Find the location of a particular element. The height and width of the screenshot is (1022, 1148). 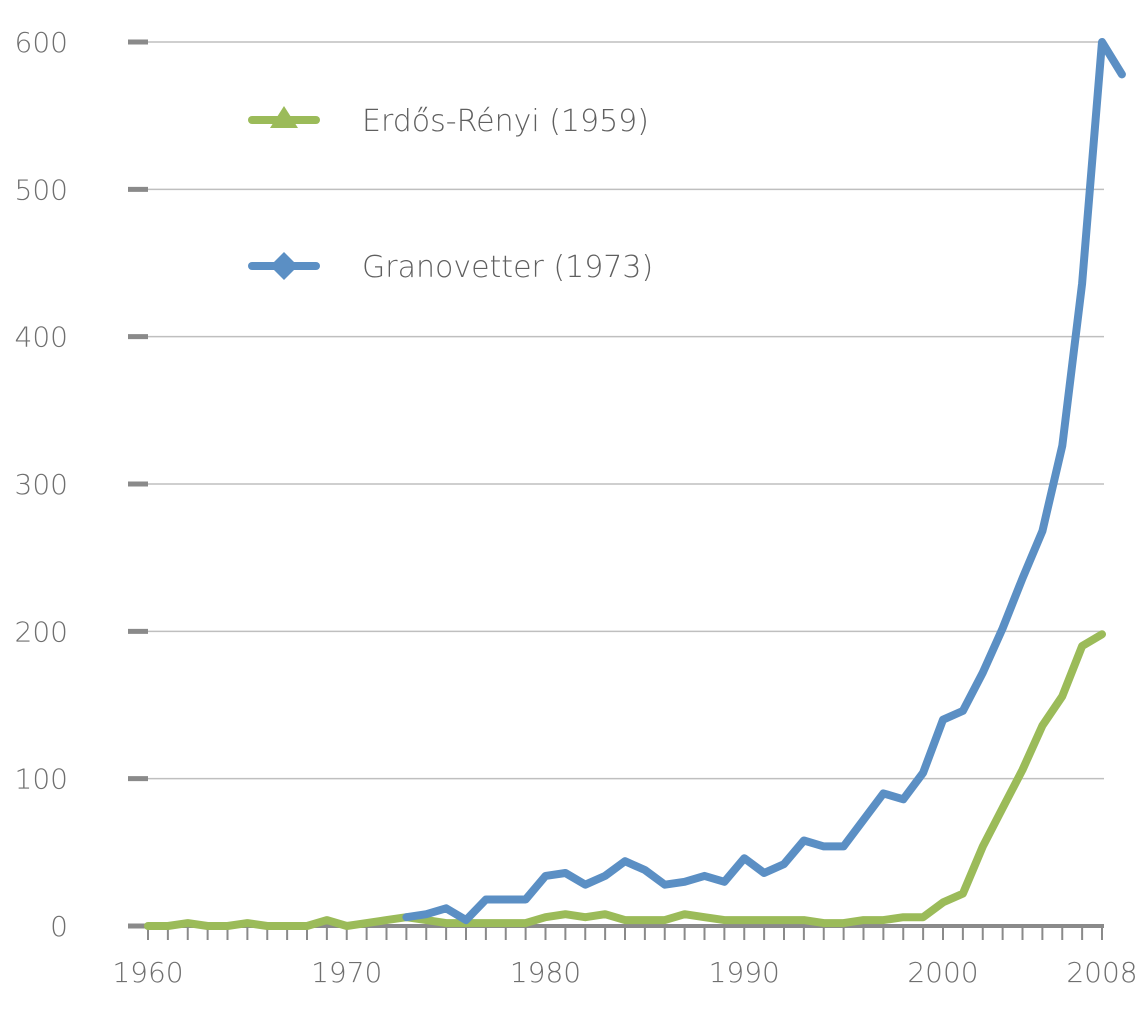

legend-label-erdos-renyi: Erdős-Rényi (1959) is located at coordinates (505, 121).